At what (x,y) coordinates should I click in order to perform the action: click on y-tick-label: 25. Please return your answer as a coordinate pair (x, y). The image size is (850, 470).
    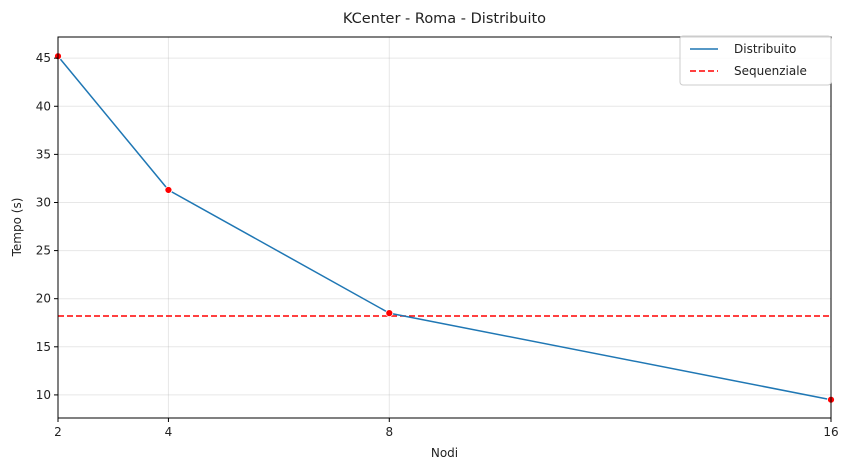
    Looking at the image, I should click on (43, 251).